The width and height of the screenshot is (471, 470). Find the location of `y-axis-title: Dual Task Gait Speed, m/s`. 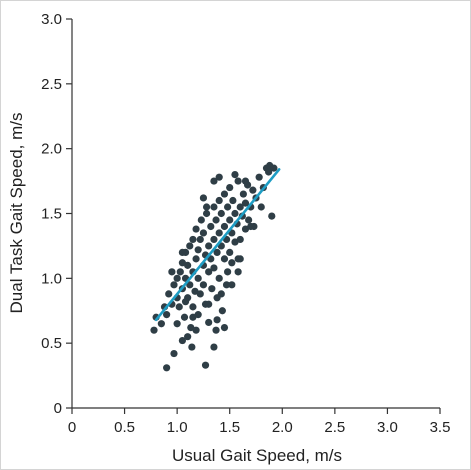

y-axis-title: Dual Task Gait Speed, m/s is located at coordinates (16, 213).